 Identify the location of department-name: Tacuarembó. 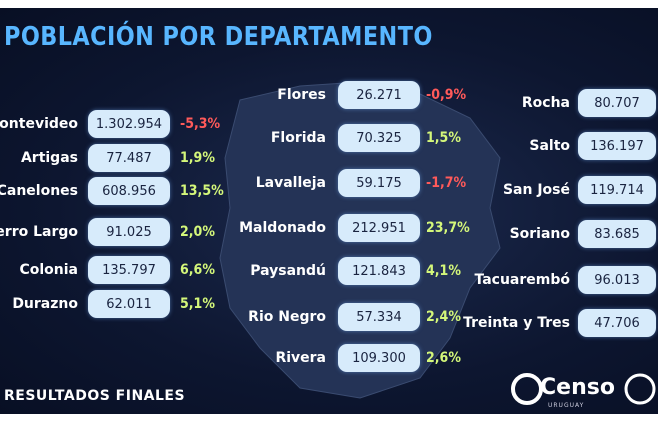
(522, 280).